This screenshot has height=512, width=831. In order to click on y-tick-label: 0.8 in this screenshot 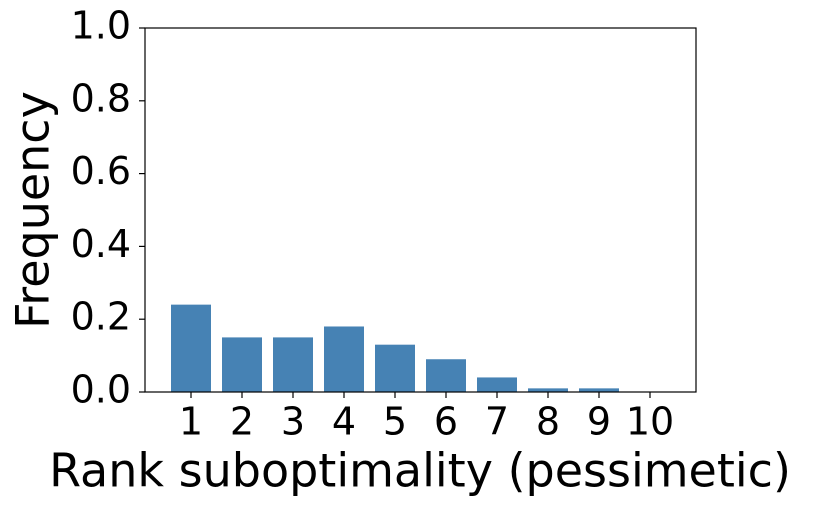, I will do `click(101, 98)`.